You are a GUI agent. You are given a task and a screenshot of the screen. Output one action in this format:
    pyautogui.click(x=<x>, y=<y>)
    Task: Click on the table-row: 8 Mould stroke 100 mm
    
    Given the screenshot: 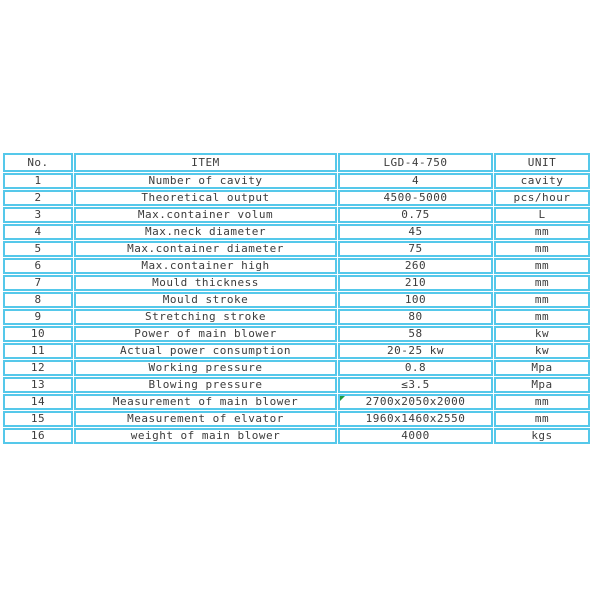 What is the action you would take?
    pyautogui.click(x=296, y=300)
    